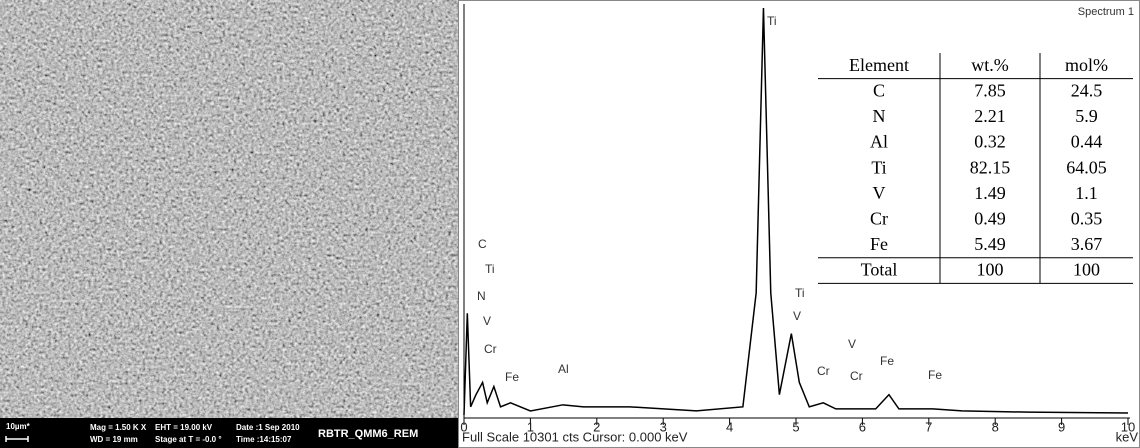 This screenshot has height=448, width=1140. I want to click on table-cell: 5.49, so click(990, 244).